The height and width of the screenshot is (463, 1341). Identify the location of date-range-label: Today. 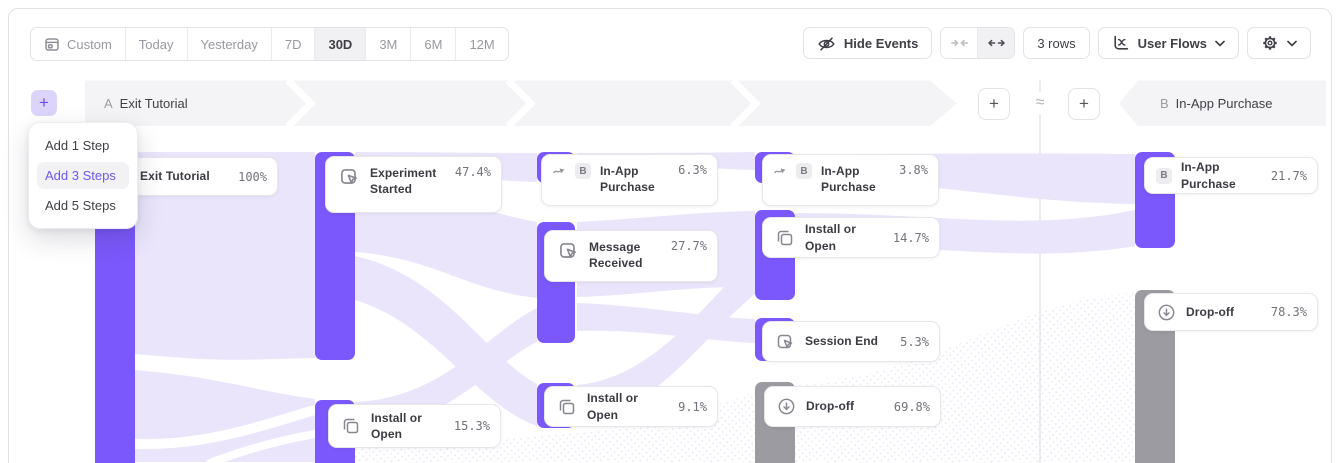
(156, 44).